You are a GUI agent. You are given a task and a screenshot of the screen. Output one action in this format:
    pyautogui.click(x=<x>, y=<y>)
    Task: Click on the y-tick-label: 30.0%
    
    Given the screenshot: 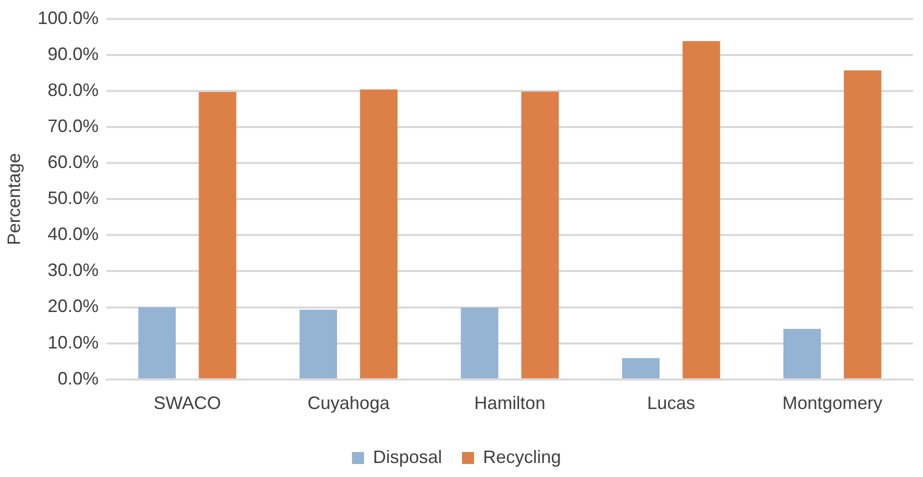 What is the action you would take?
    pyautogui.click(x=73, y=270)
    